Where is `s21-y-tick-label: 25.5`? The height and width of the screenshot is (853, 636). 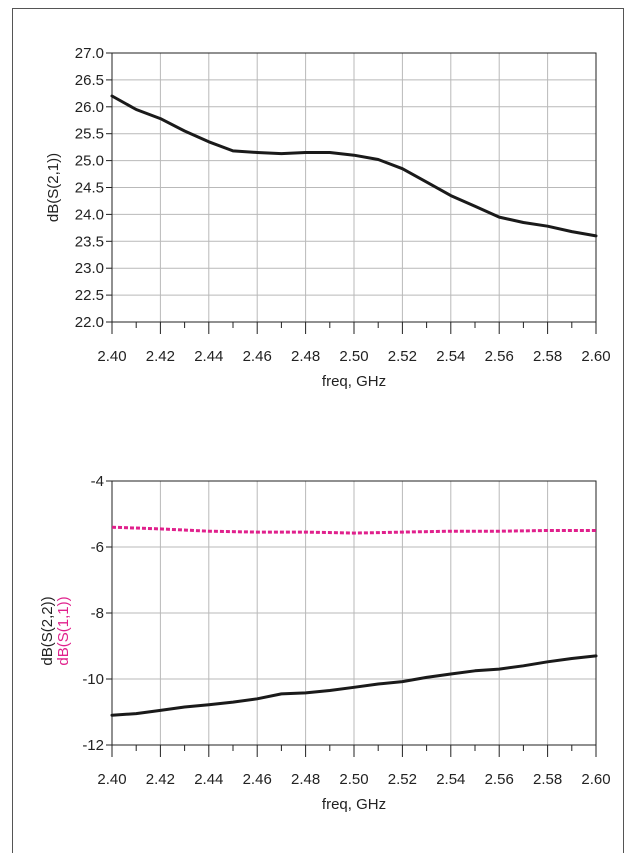 s21-y-tick-label: 25.5 is located at coordinates (89, 134).